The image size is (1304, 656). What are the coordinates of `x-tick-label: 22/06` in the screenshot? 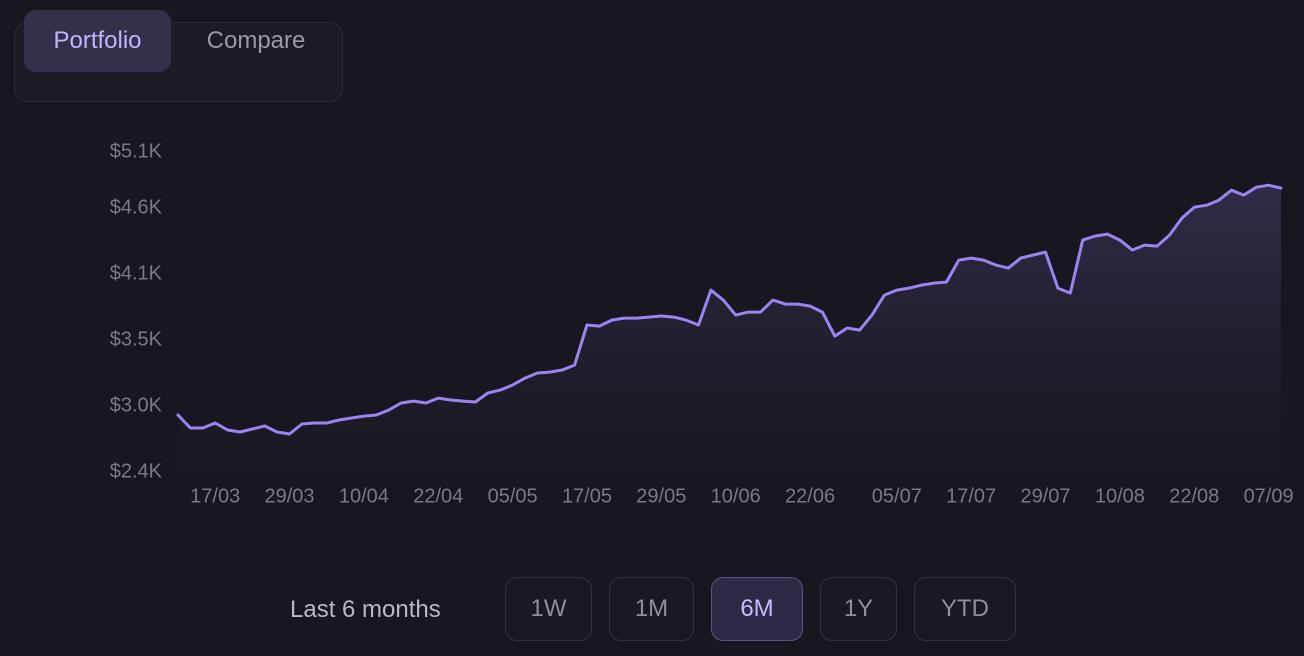 It's located at (810, 496).